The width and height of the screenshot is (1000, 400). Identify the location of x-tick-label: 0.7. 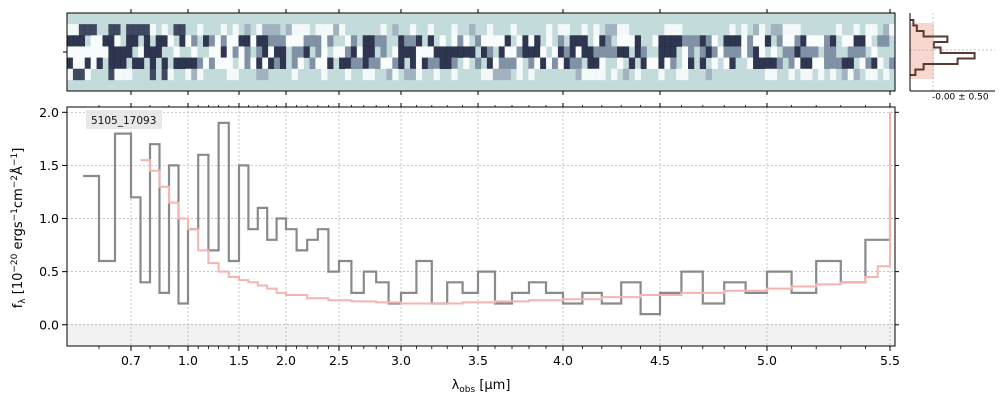
(131, 360).